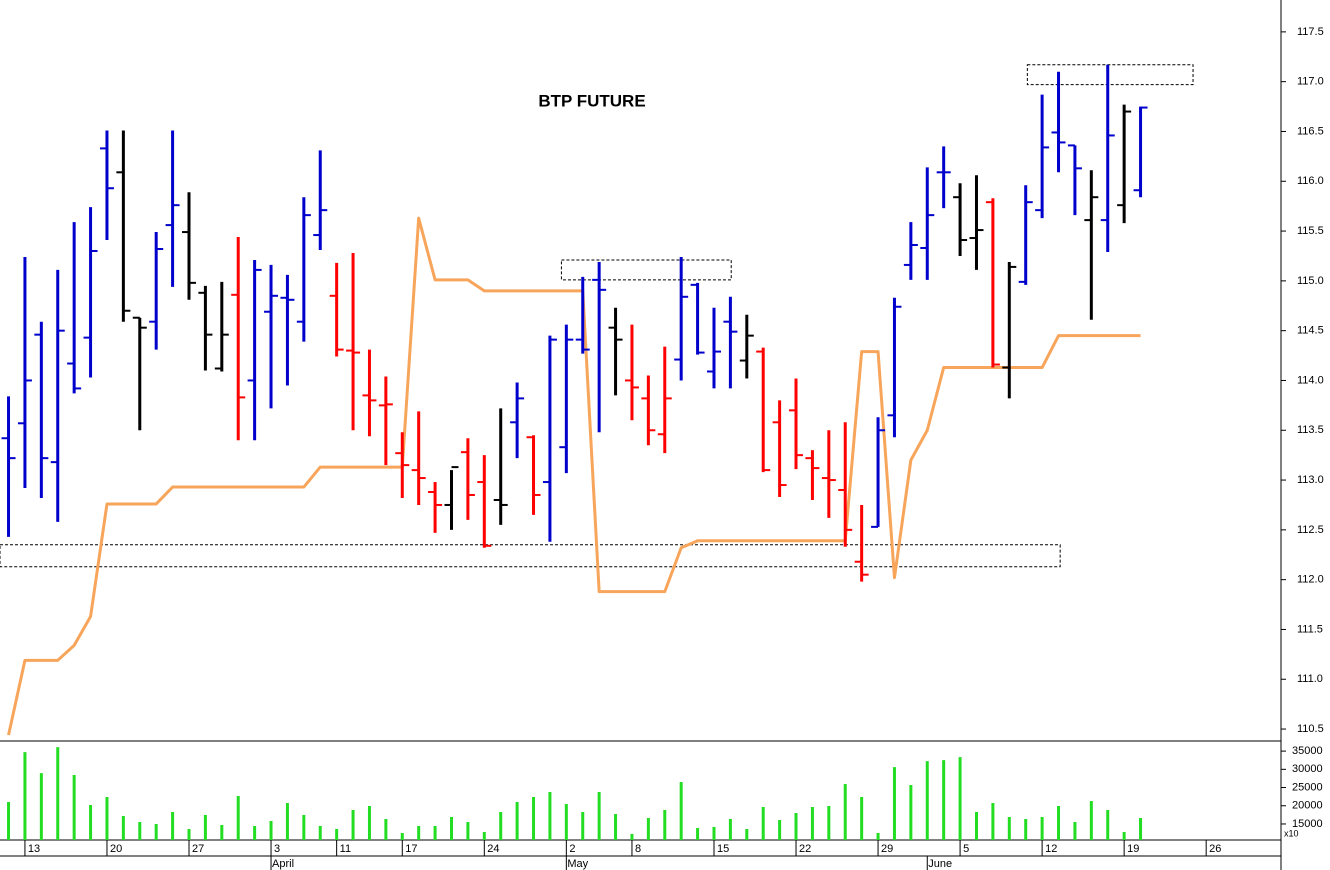 Image resolution: width=1330 pixels, height=870 pixels. What do you see at coordinates (572, 849) in the screenshot?
I see `x-tick-label: 2` at bounding box center [572, 849].